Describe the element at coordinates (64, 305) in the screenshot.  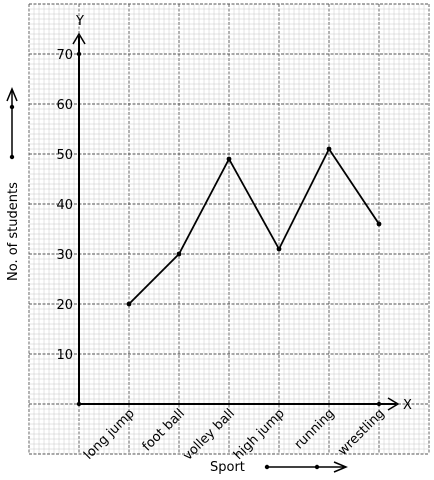
I see `y-tick-label: 20` at that location.